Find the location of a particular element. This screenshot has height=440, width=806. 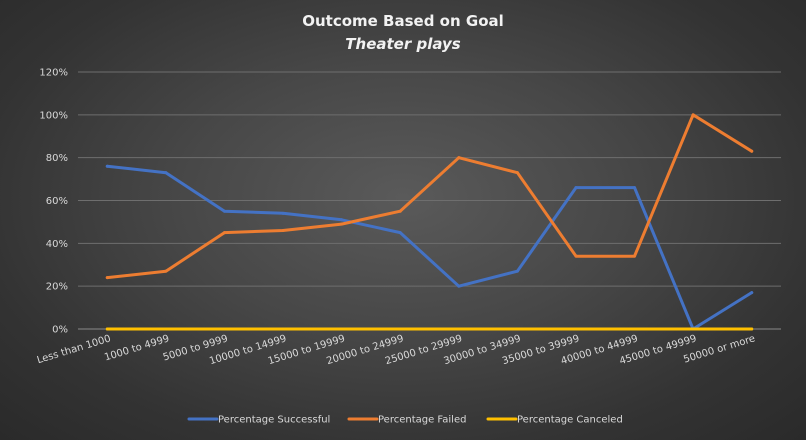

x-tick-label: 1000 to 4999 is located at coordinates (137, 348).